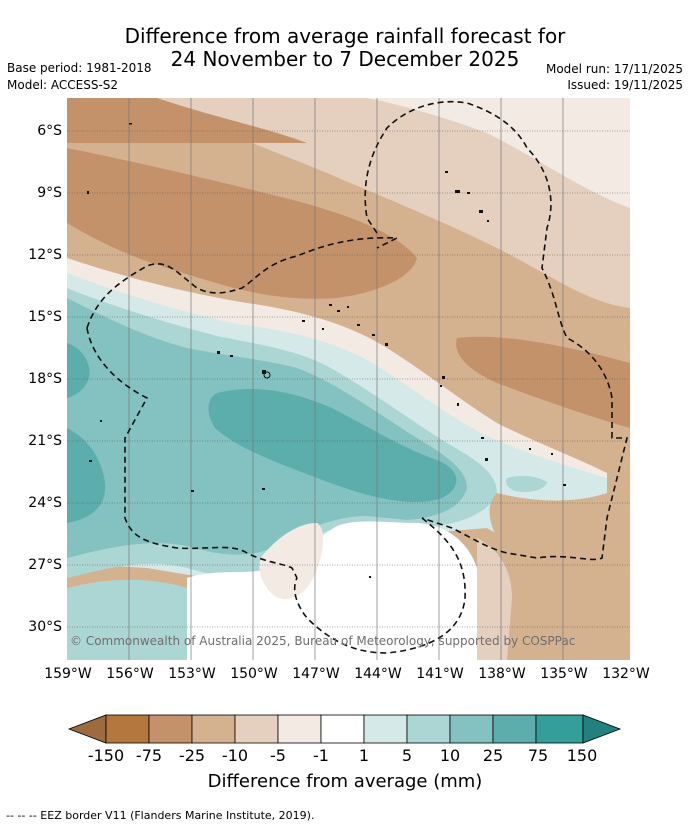 The height and width of the screenshot is (827, 690). What do you see at coordinates (106, 755) in the screenshot?
I see `colorbar-tick: -150` at bounding box center [106, 755].